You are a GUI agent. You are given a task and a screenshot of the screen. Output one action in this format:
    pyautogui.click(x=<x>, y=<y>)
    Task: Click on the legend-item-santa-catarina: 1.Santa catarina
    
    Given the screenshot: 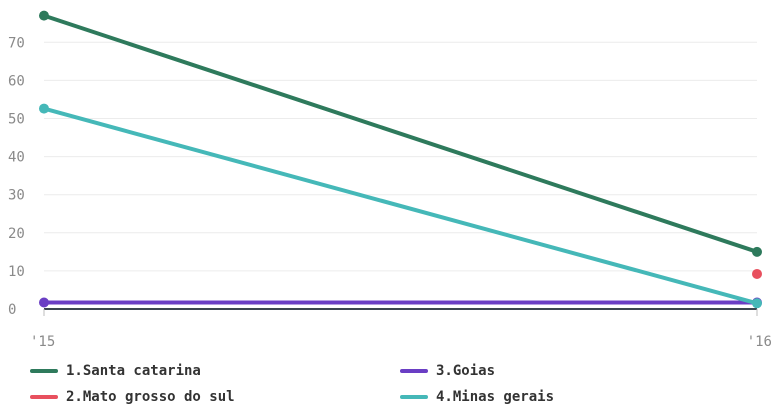 What is the action you would take?
    pyautogui.click(x=115, y=371)
    